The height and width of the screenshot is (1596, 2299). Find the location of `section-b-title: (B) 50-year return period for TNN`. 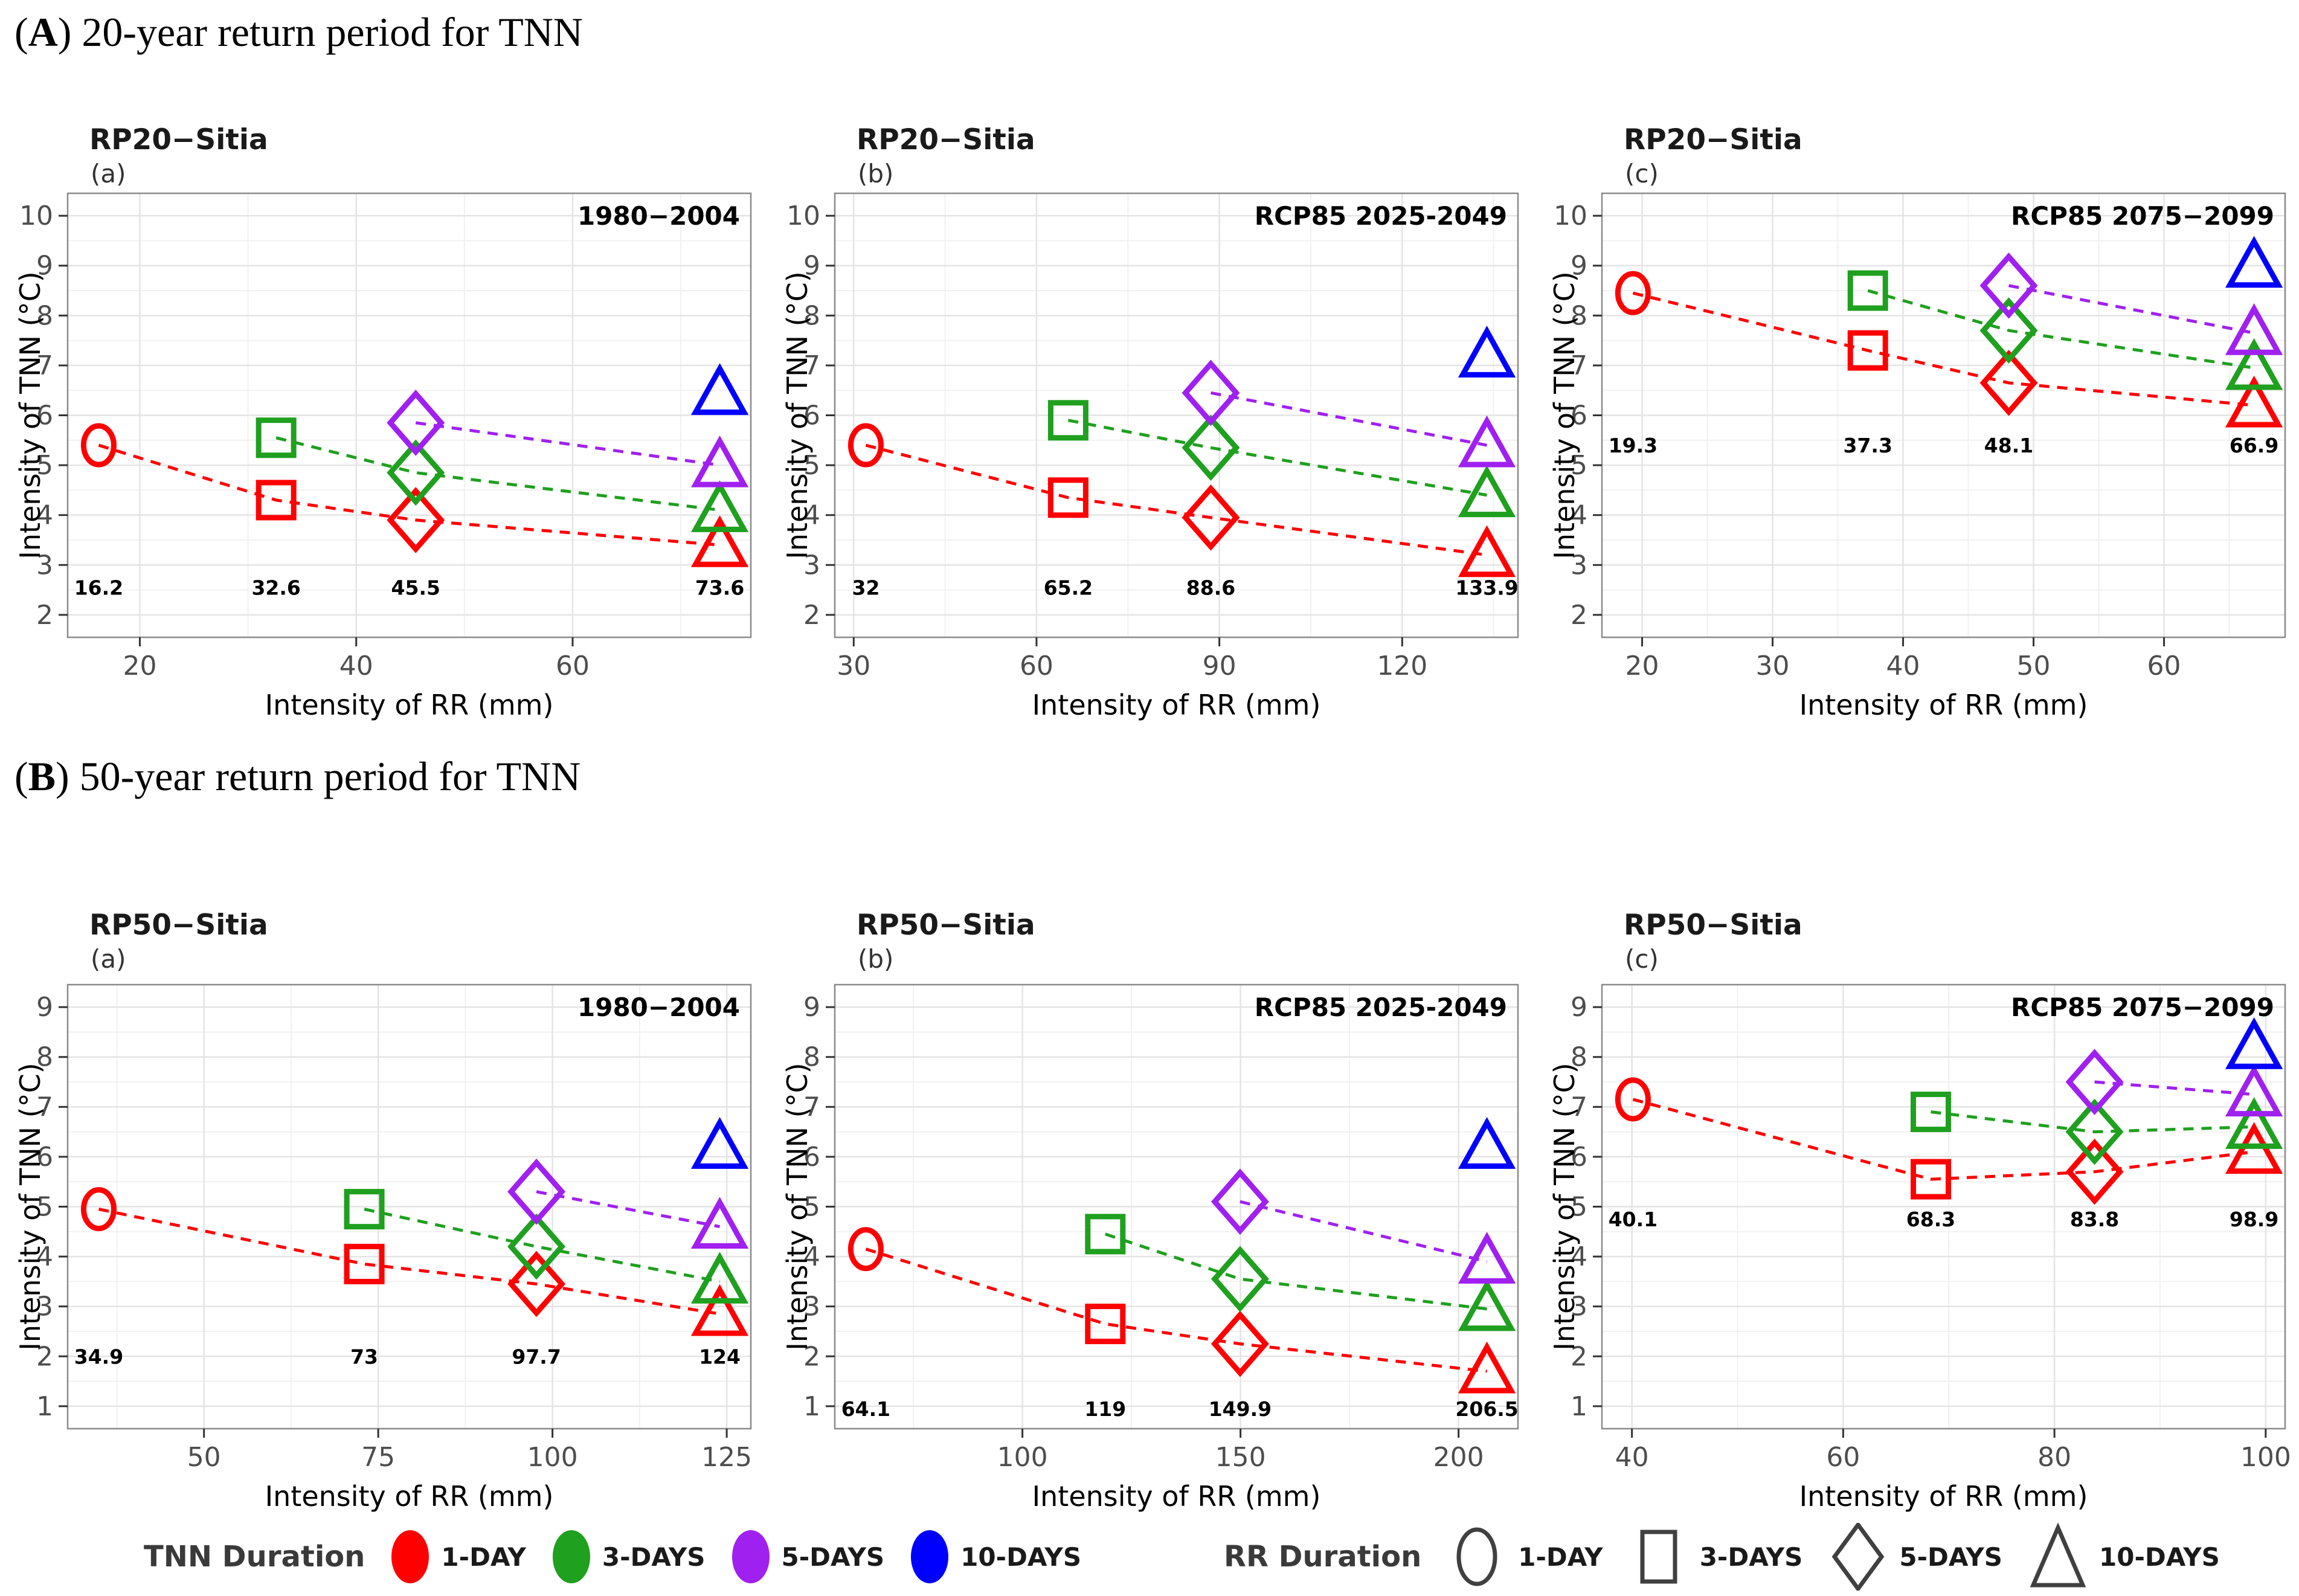

section-b-title: (B) 50-year return period for TNN is located at coordinates (297, 776).